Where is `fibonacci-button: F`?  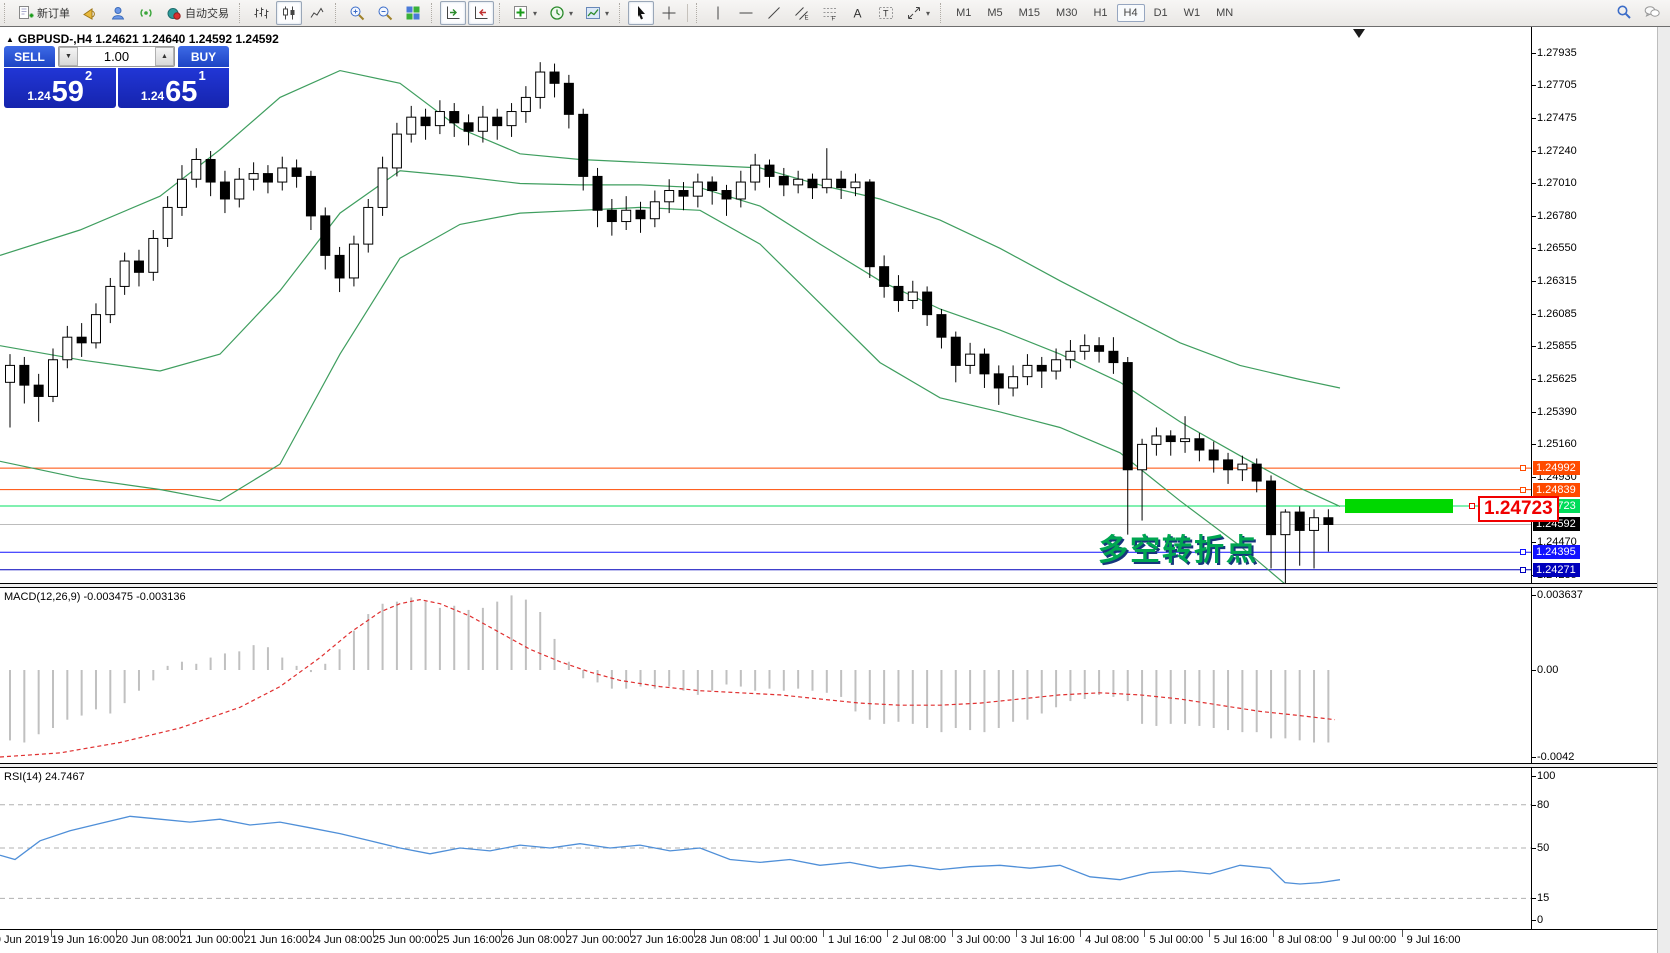 fibonacci-button: F is located at coordinates (830, 13).